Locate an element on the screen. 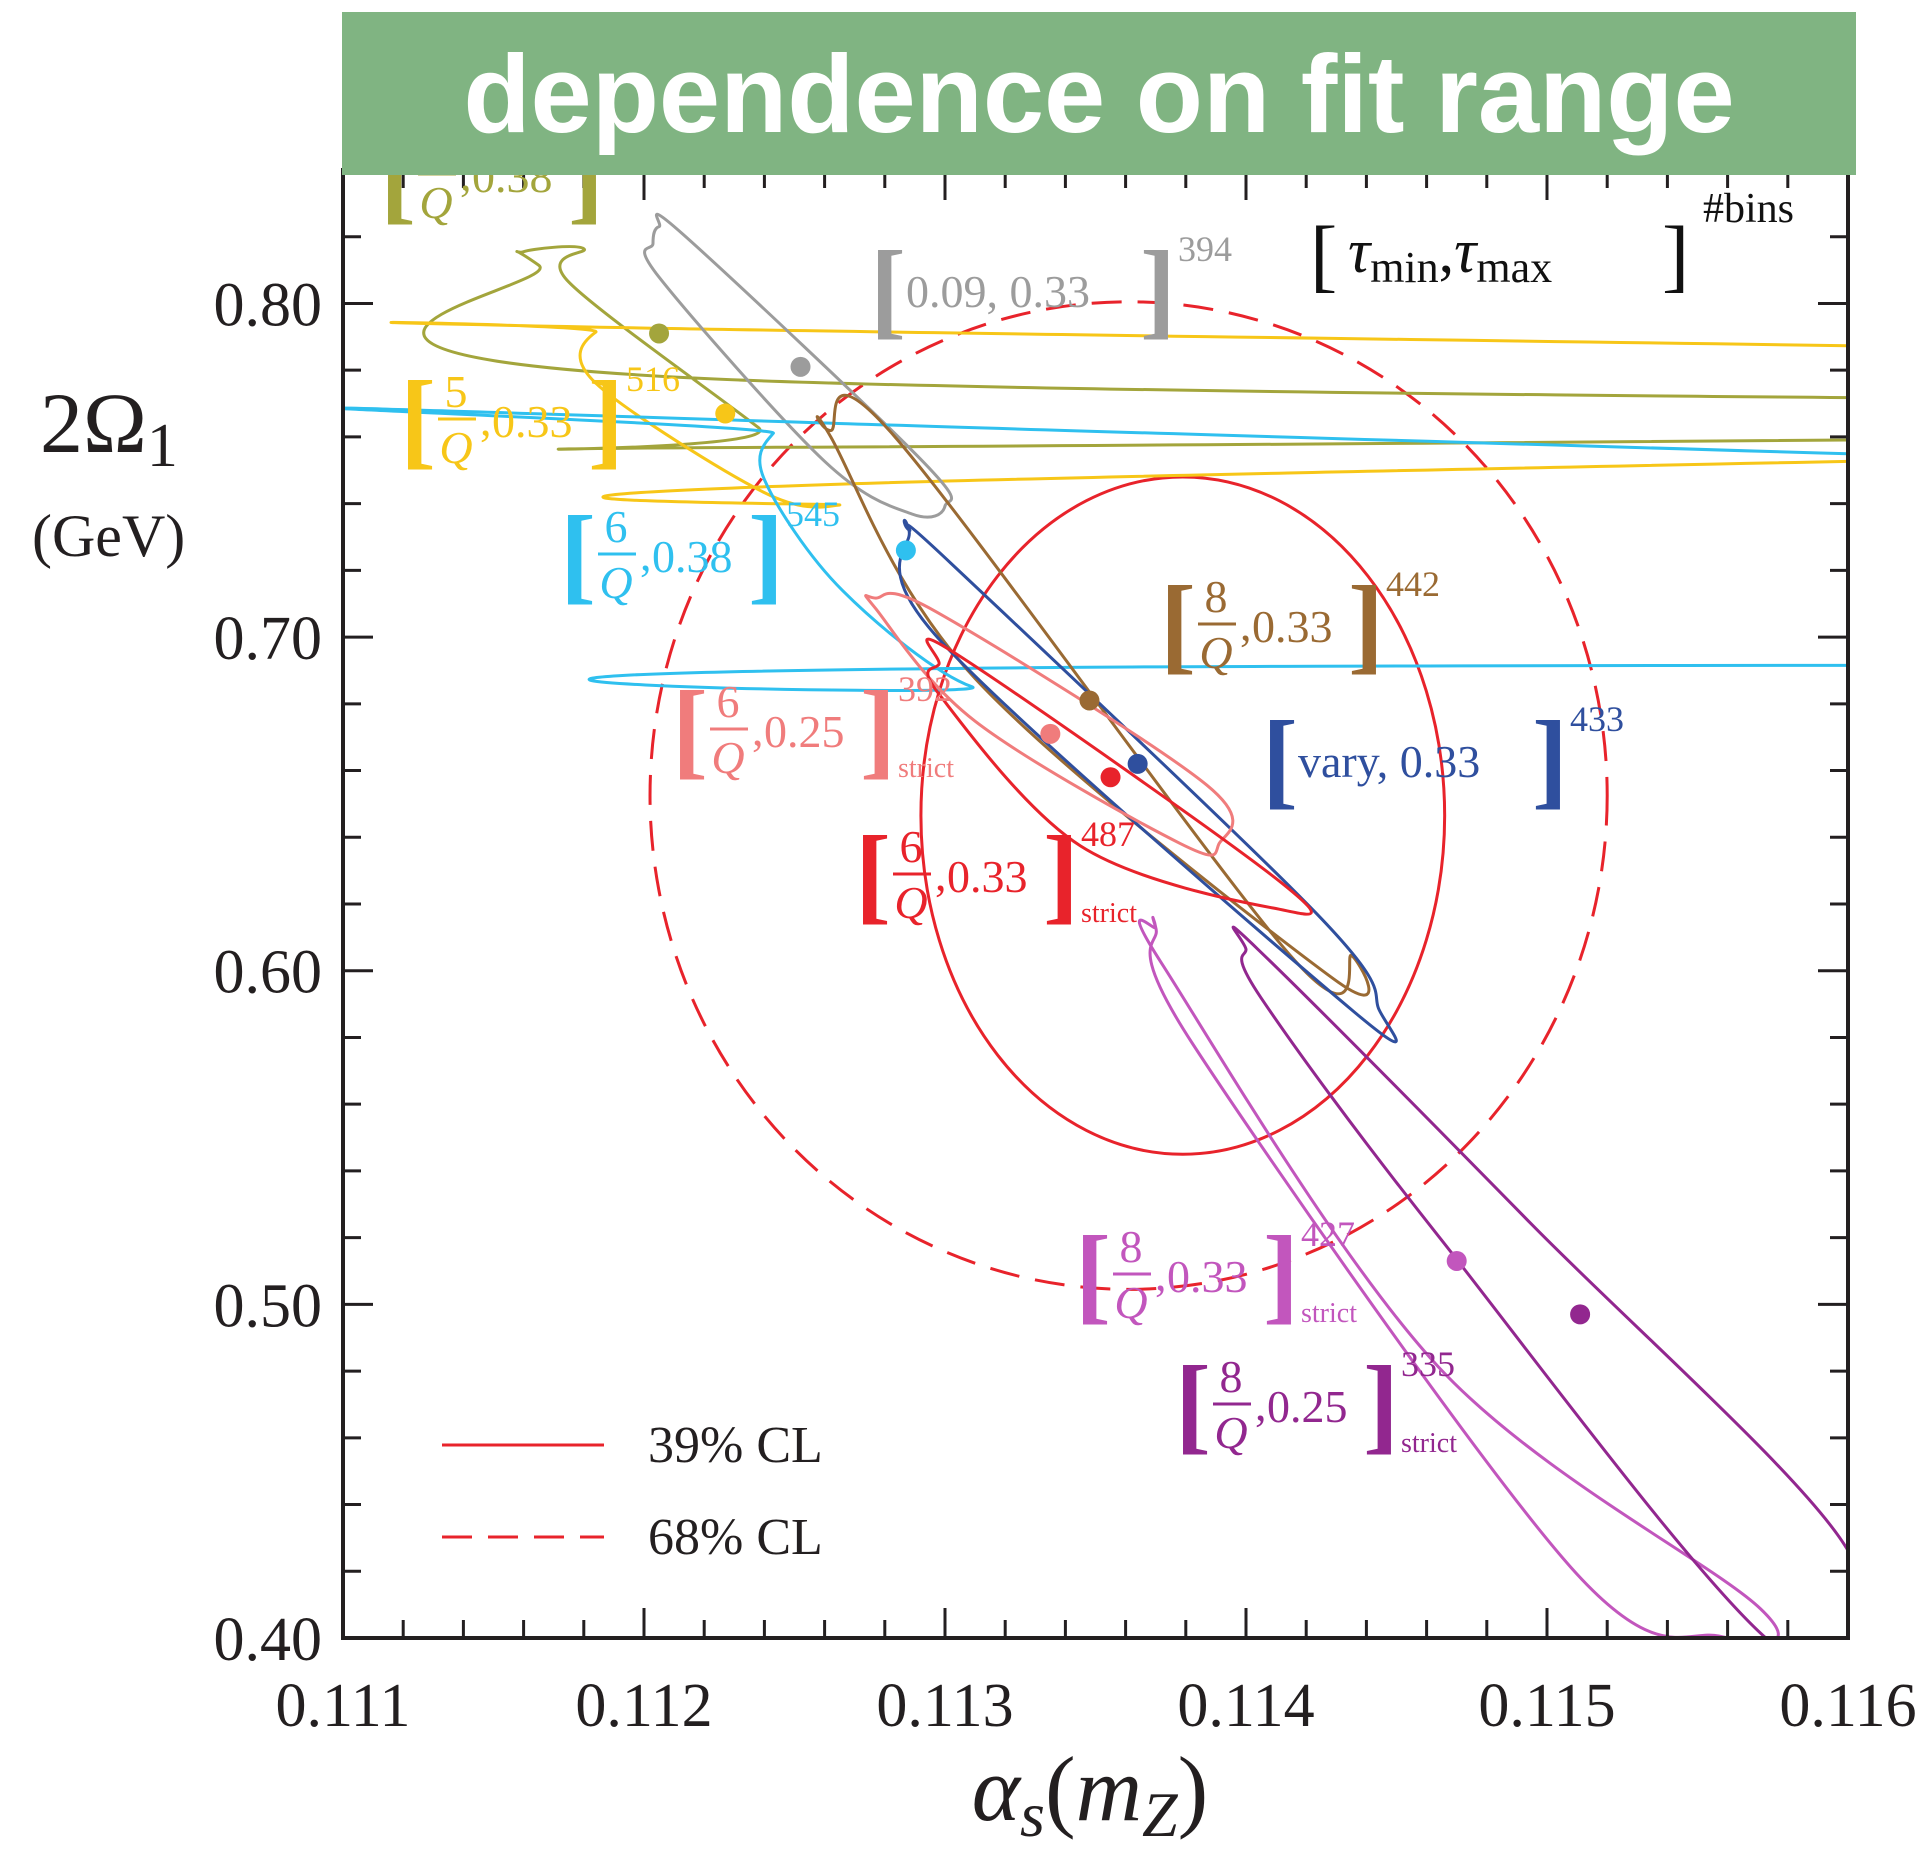 The image size is (1920, 1875). annotation-bins: 392 is located at coordinates (925, 689).